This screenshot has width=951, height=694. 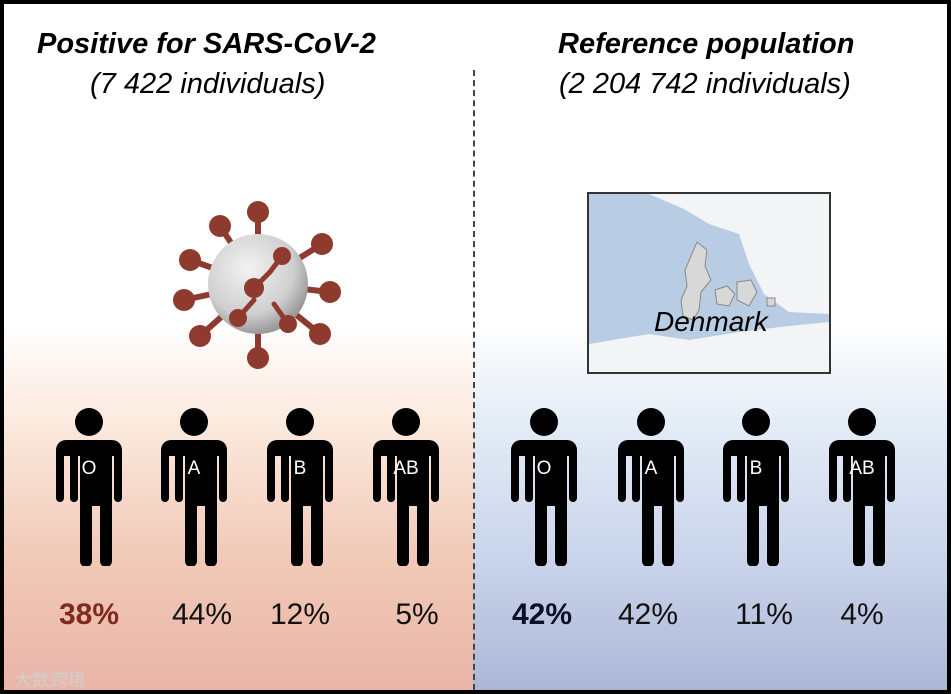 I want to click on percent-ab-positive: 5%, so click(x=417, y=614).